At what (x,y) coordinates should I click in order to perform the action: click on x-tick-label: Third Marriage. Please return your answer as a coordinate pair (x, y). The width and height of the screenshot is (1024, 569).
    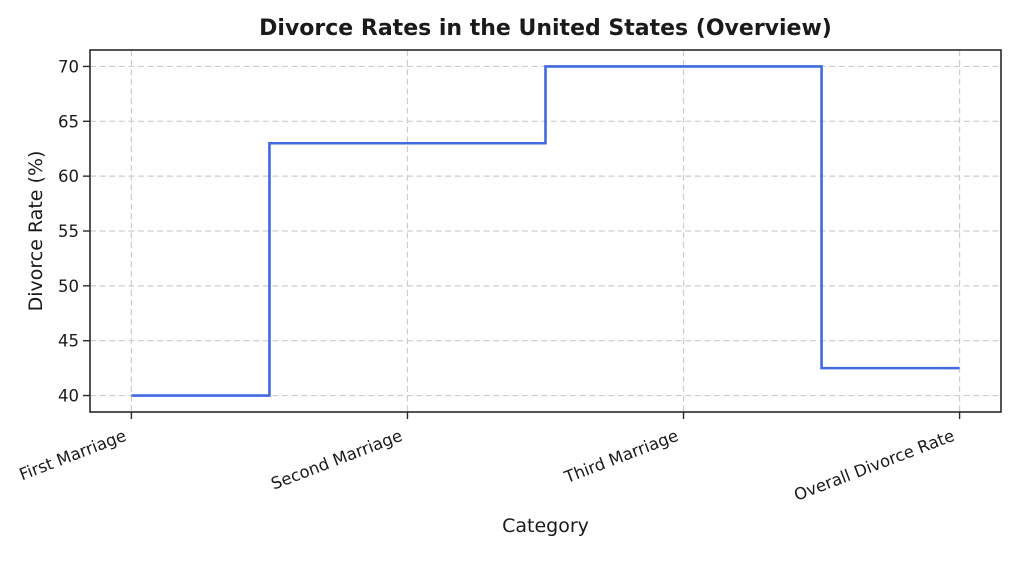
    Looking at the image, I should click on (621, 456).